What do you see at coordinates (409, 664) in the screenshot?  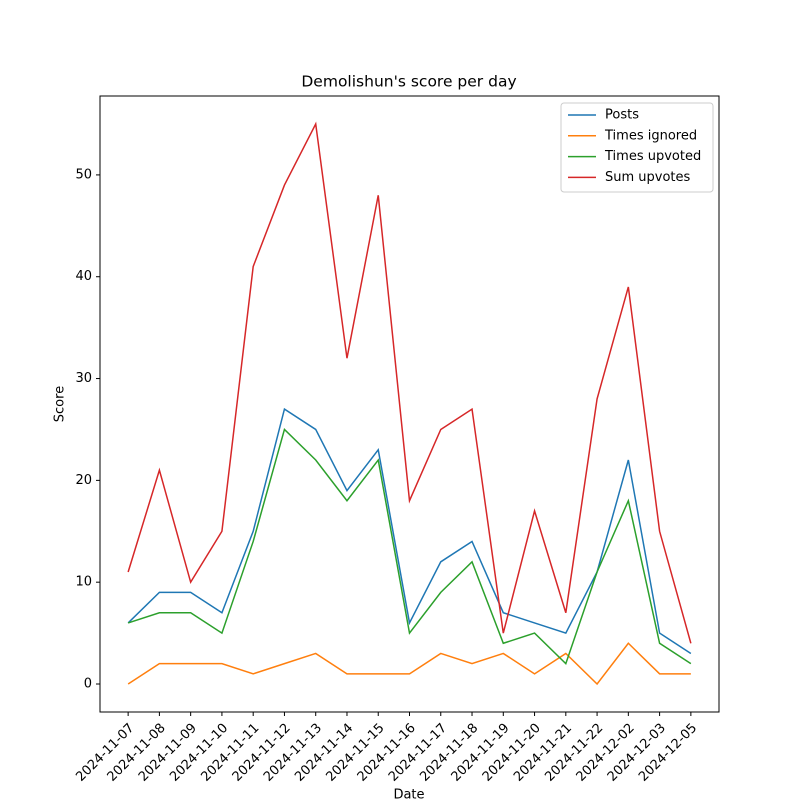 I see `series-line` at bounding box center [409, 664].